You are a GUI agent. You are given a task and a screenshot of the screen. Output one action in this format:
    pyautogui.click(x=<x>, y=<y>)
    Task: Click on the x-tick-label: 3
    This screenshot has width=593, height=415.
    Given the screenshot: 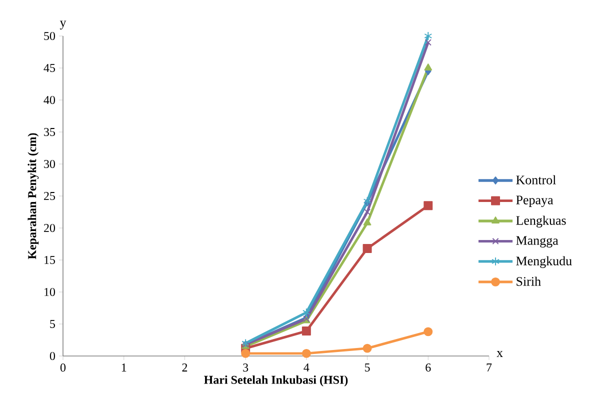 What is the action you would take?
    pyautogui.click(x=245, y=368)
    